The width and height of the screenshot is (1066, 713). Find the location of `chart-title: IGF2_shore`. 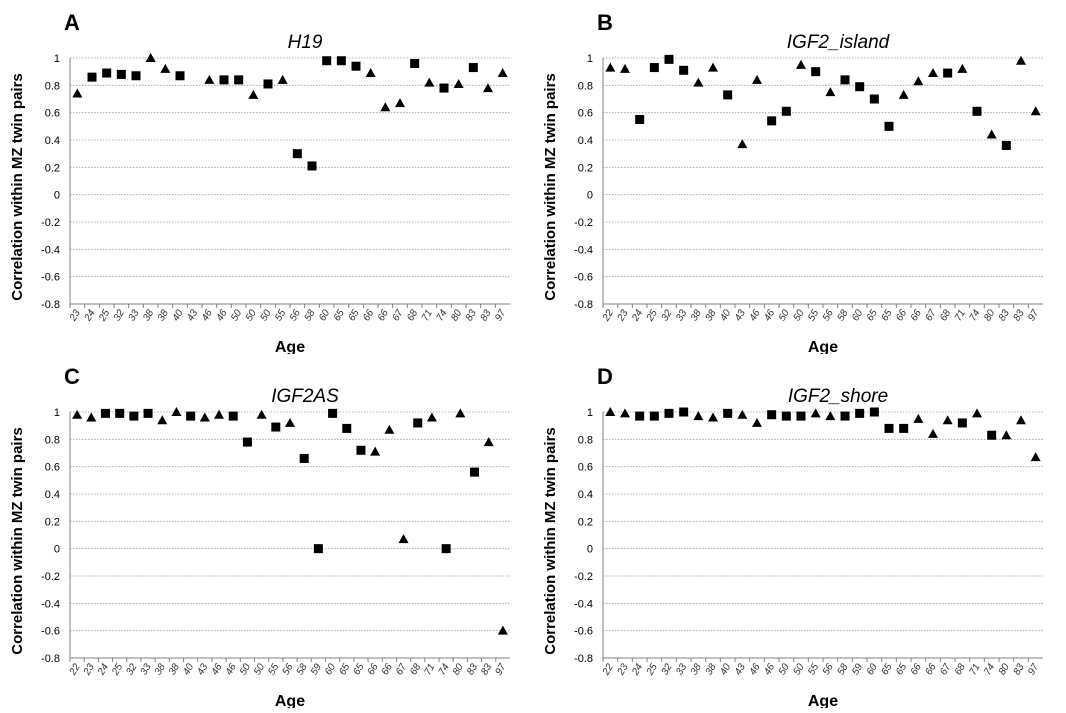

chart-title: IGF2_shore is located at coordinates (838, 396).